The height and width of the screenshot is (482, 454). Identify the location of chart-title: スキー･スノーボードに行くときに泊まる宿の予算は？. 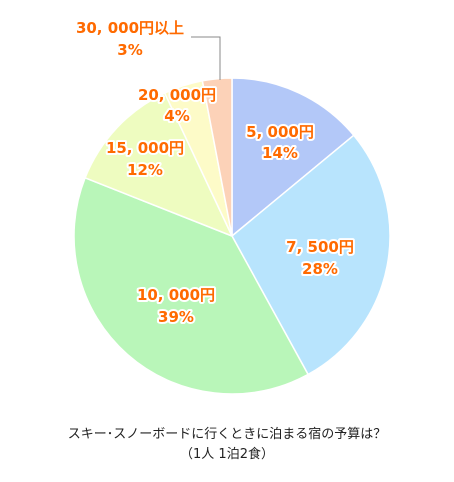
(227, 434).